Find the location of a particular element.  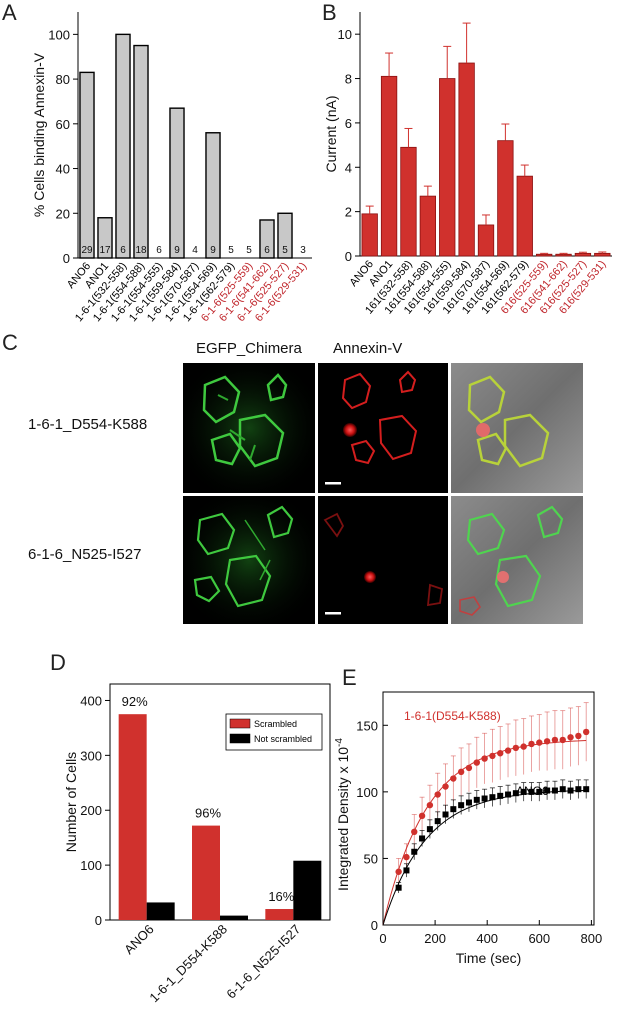

x-tick-label-e: 600 is located at coordinates (539, 938).